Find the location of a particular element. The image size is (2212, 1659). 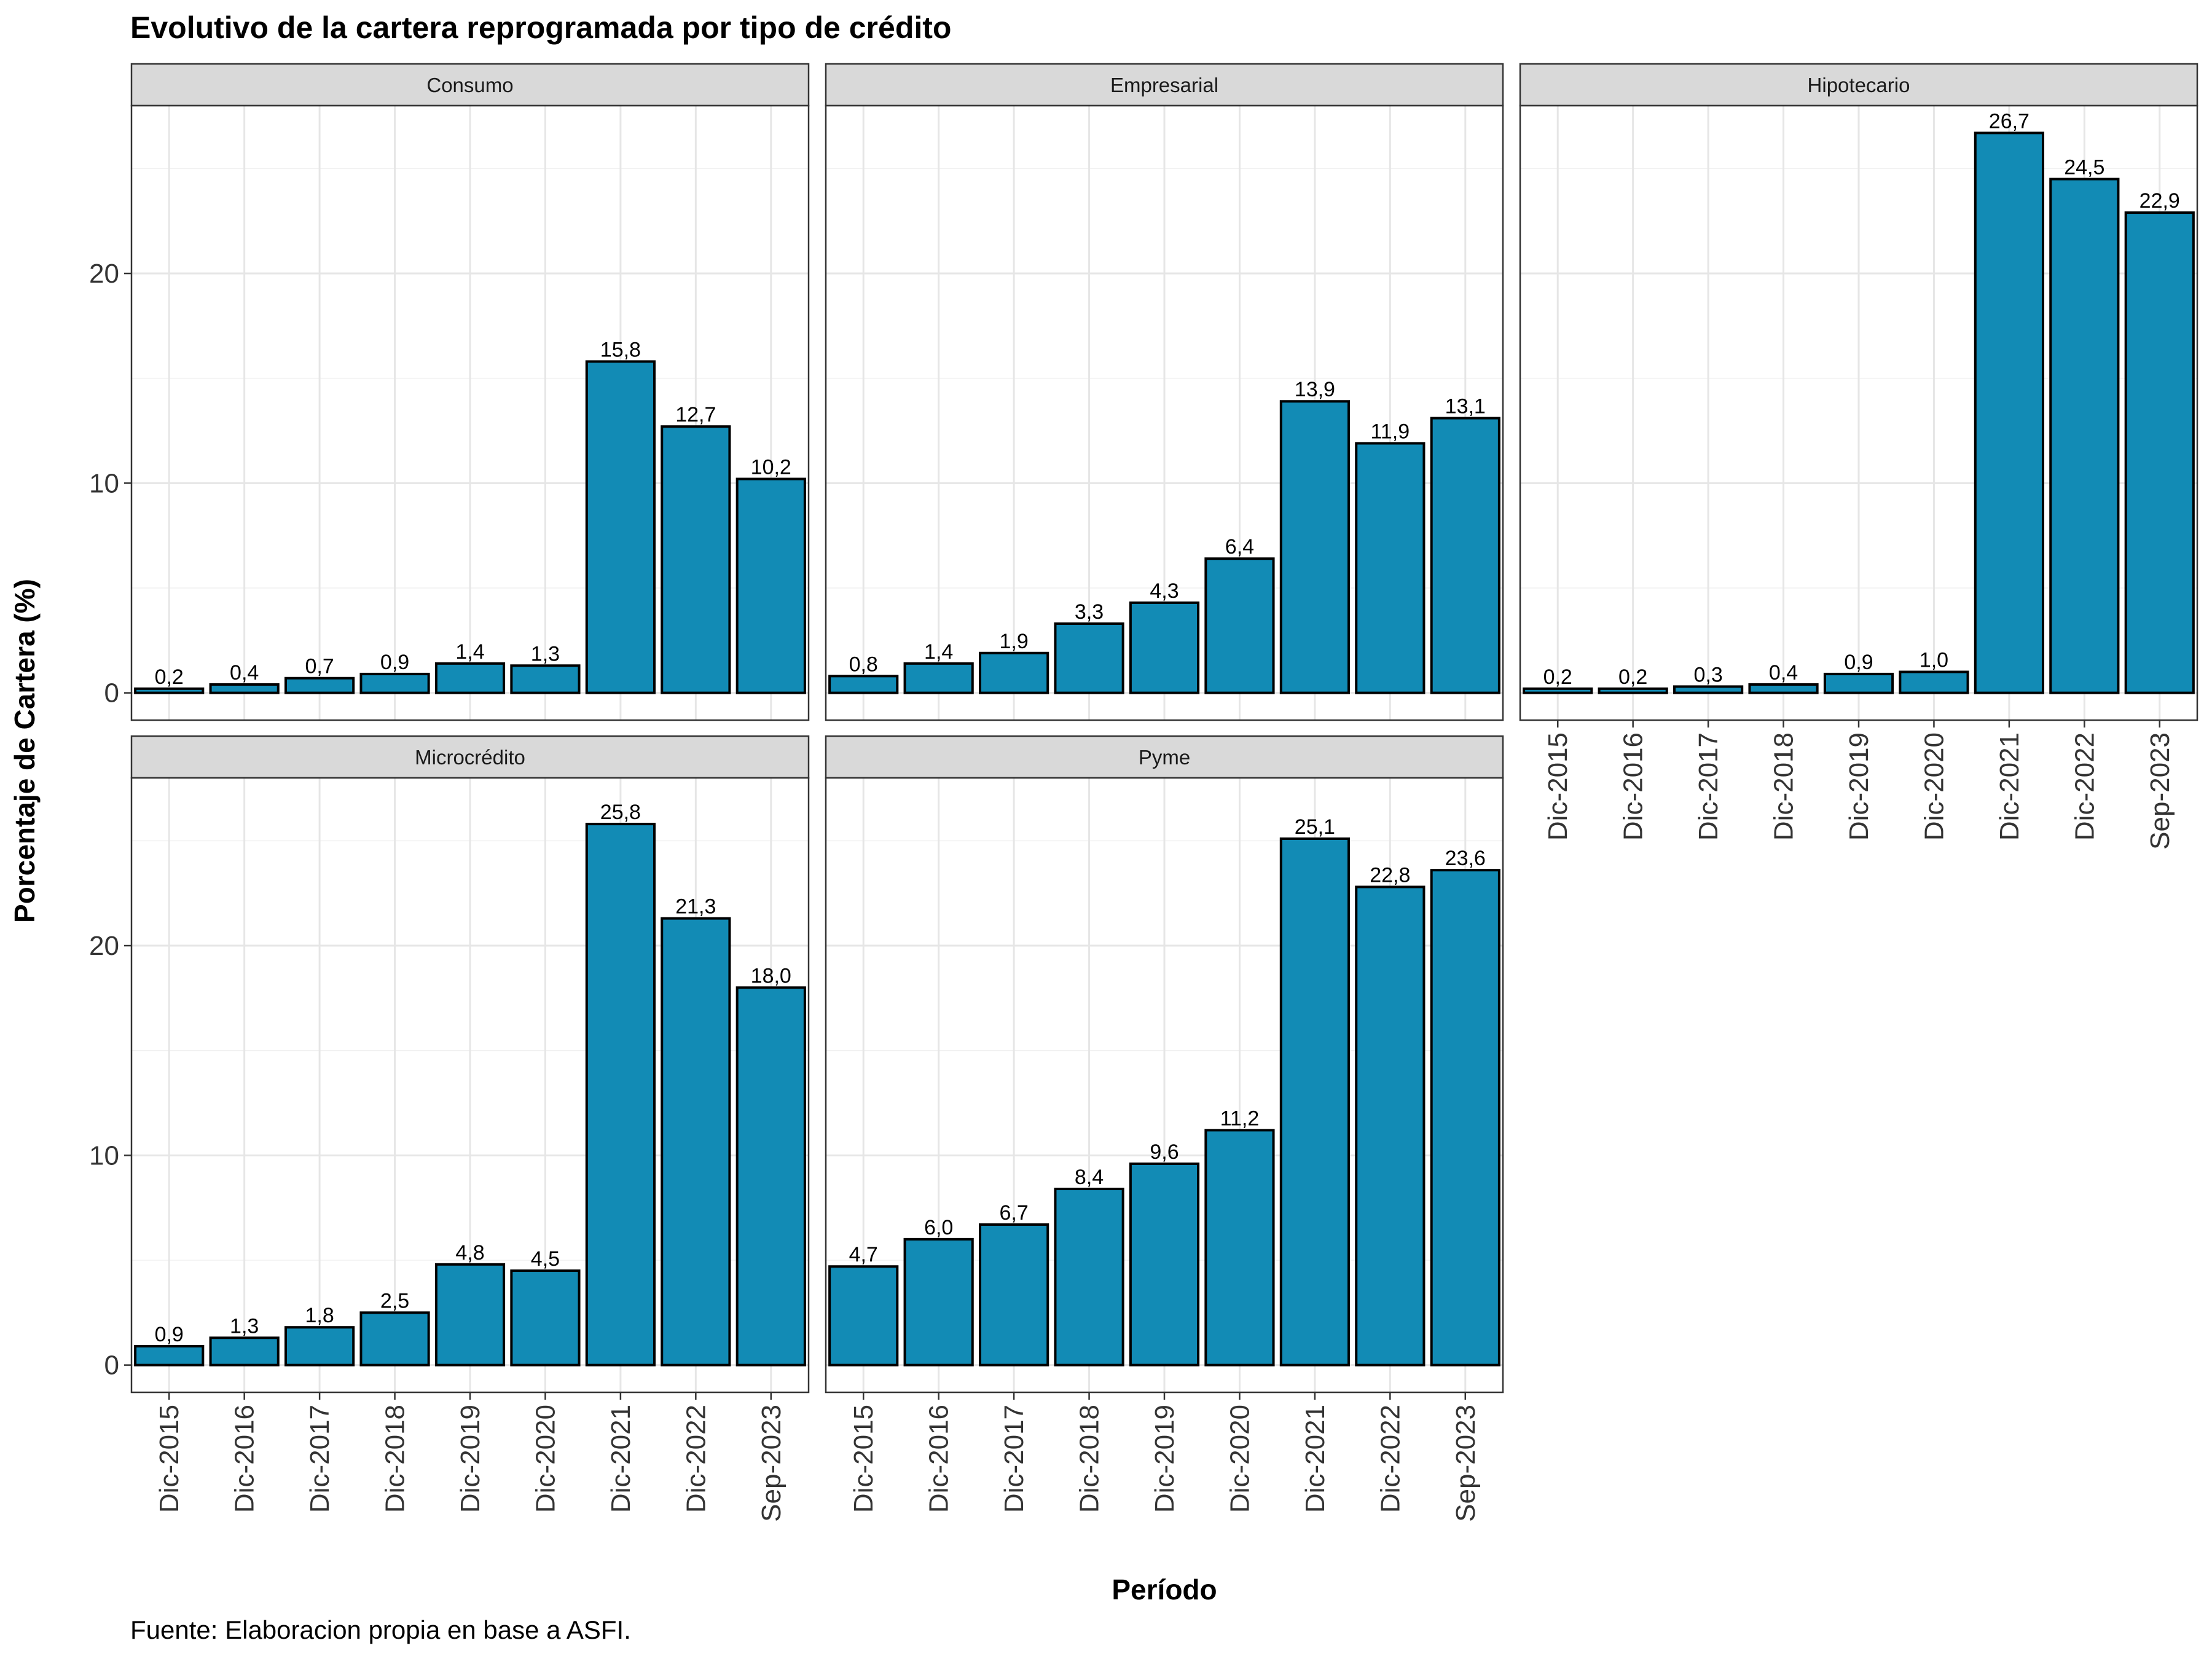

bar-value-label: 11,2 is located at coordinates (1240, 1118).